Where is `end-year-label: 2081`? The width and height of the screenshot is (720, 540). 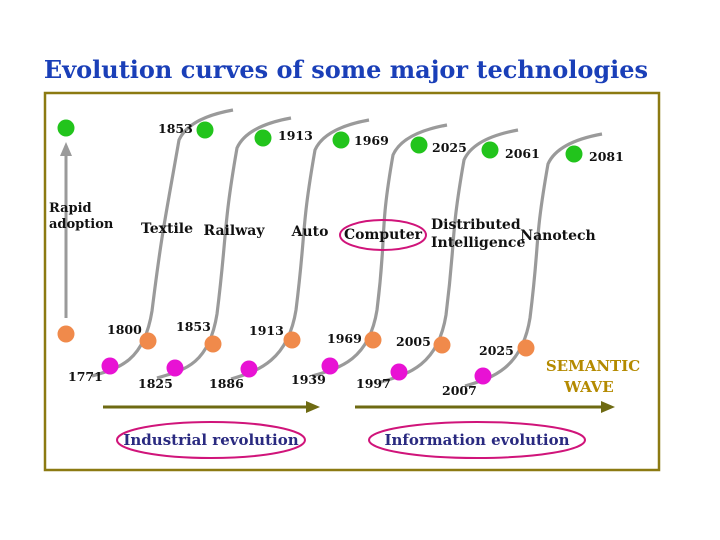 end-year-label: 2081 is located at coordinates (606, 156).